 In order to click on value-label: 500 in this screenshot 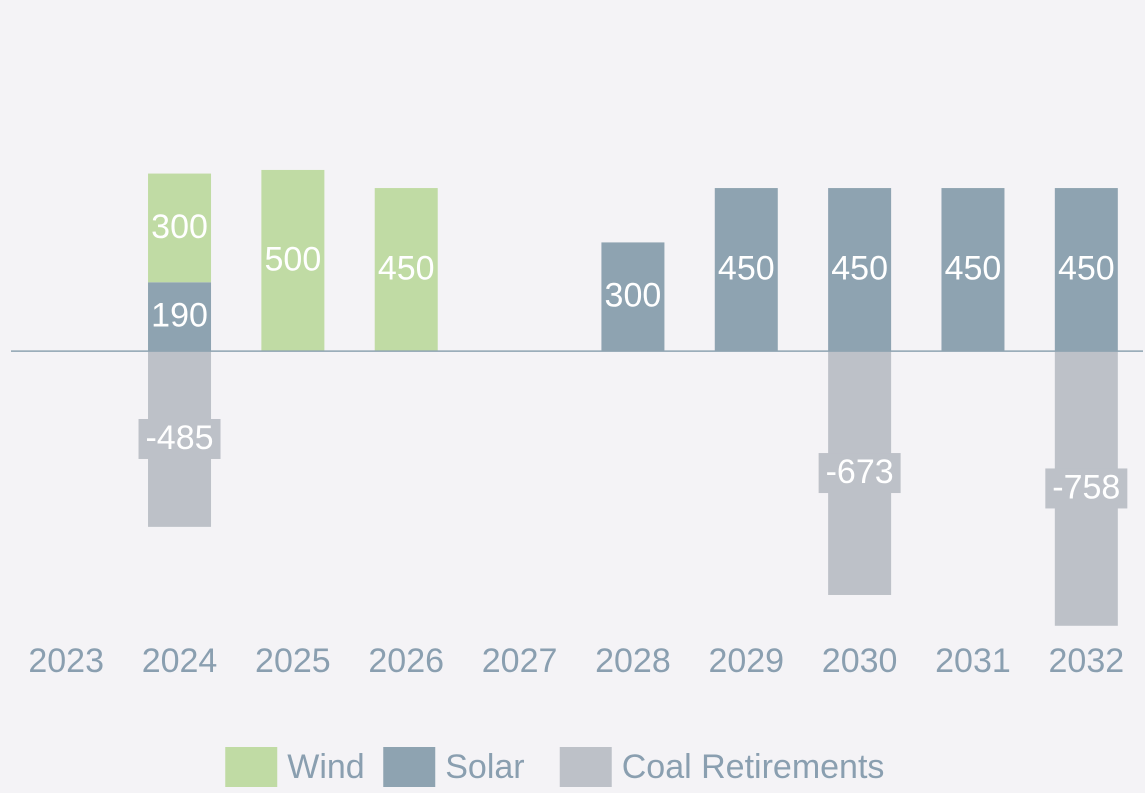, I will do `click(293, 260)`.